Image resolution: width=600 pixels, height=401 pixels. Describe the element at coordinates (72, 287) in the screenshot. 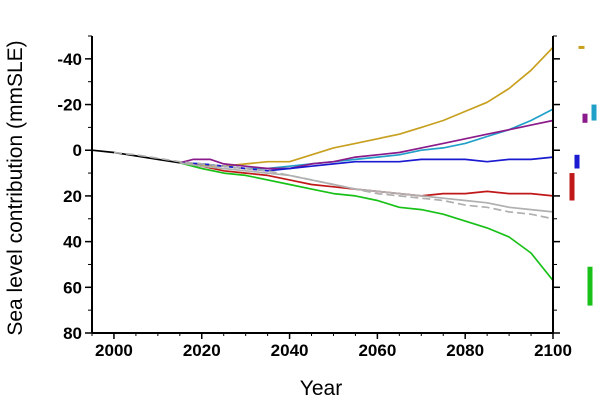

I see `y-tick-label: 60` at that location.